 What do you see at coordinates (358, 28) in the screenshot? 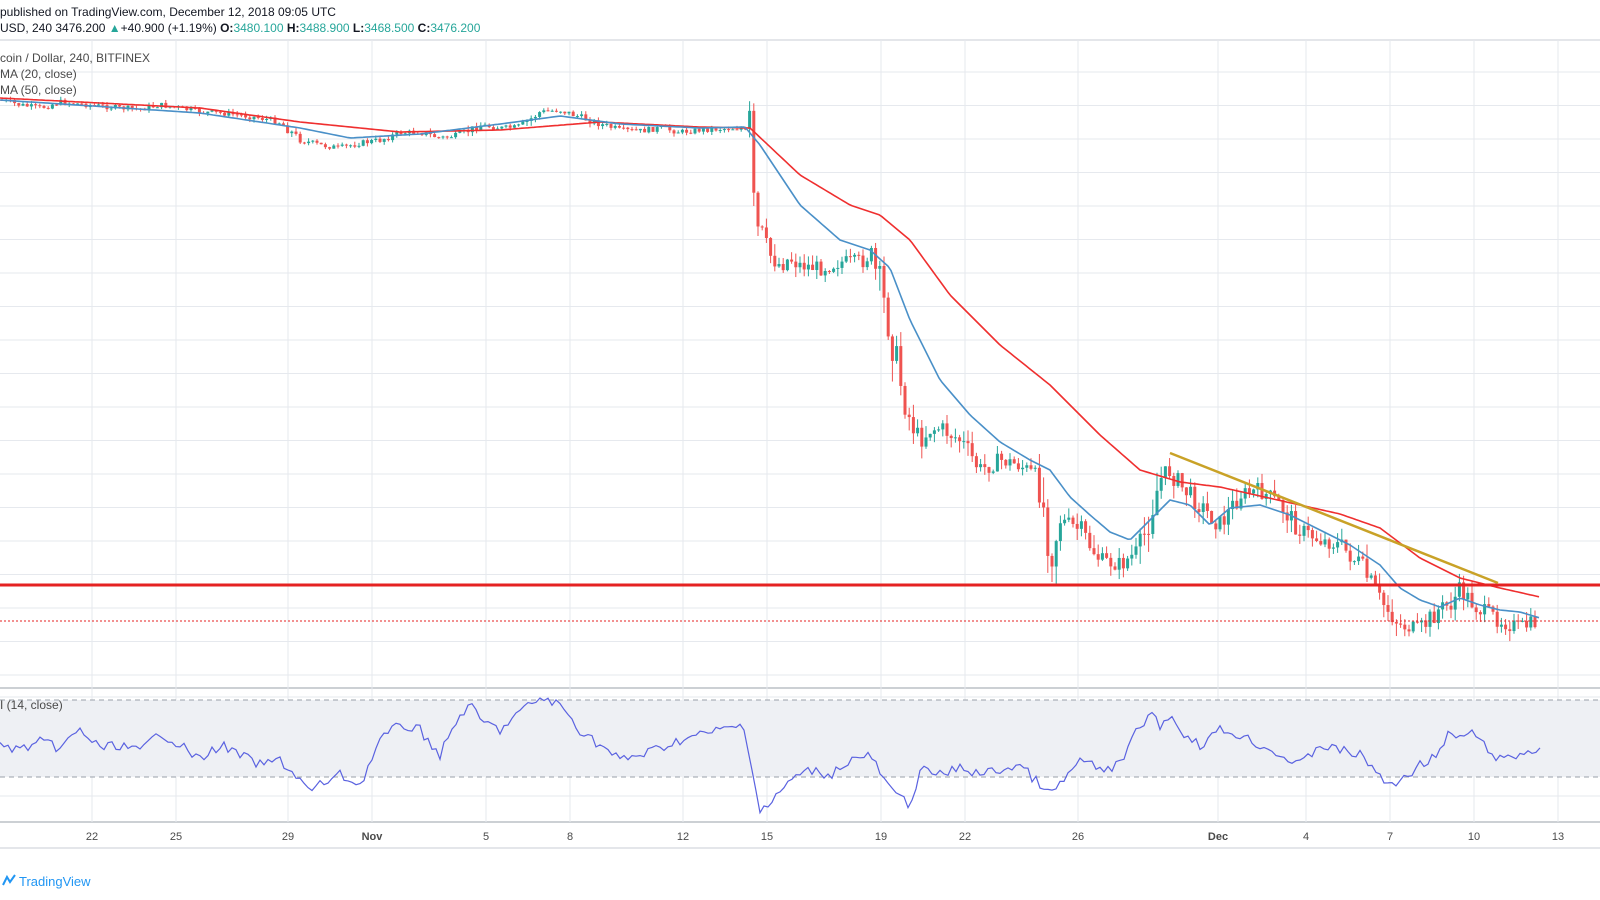
I see `low-label: L:` at bounding box center [358, 28].